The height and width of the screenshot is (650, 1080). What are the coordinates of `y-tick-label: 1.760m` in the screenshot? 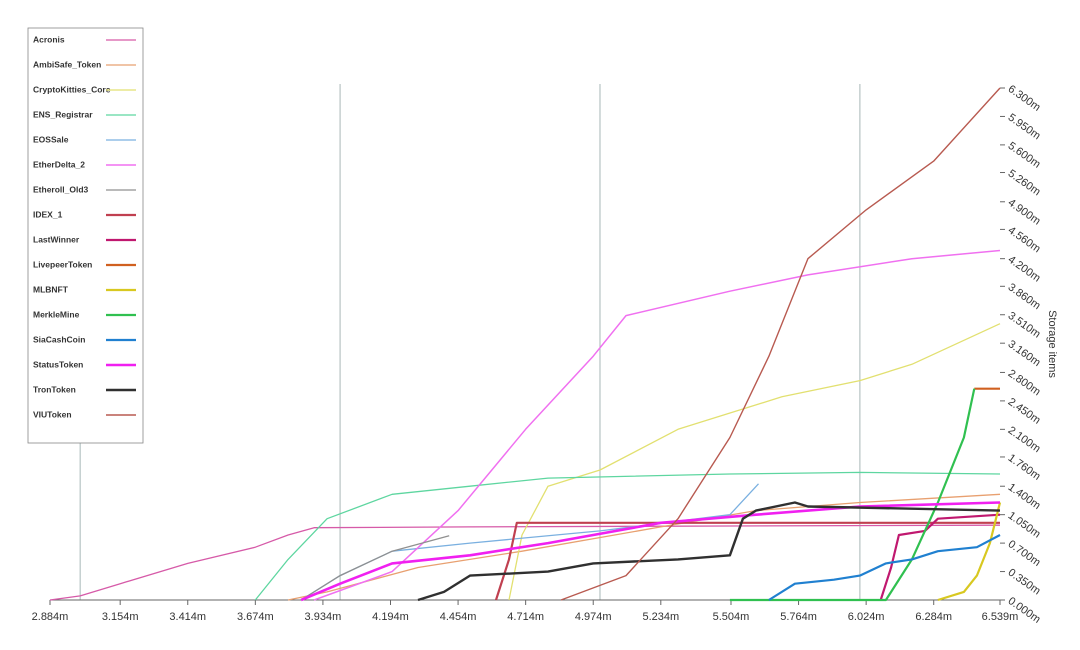 It's located at (1024, 467).